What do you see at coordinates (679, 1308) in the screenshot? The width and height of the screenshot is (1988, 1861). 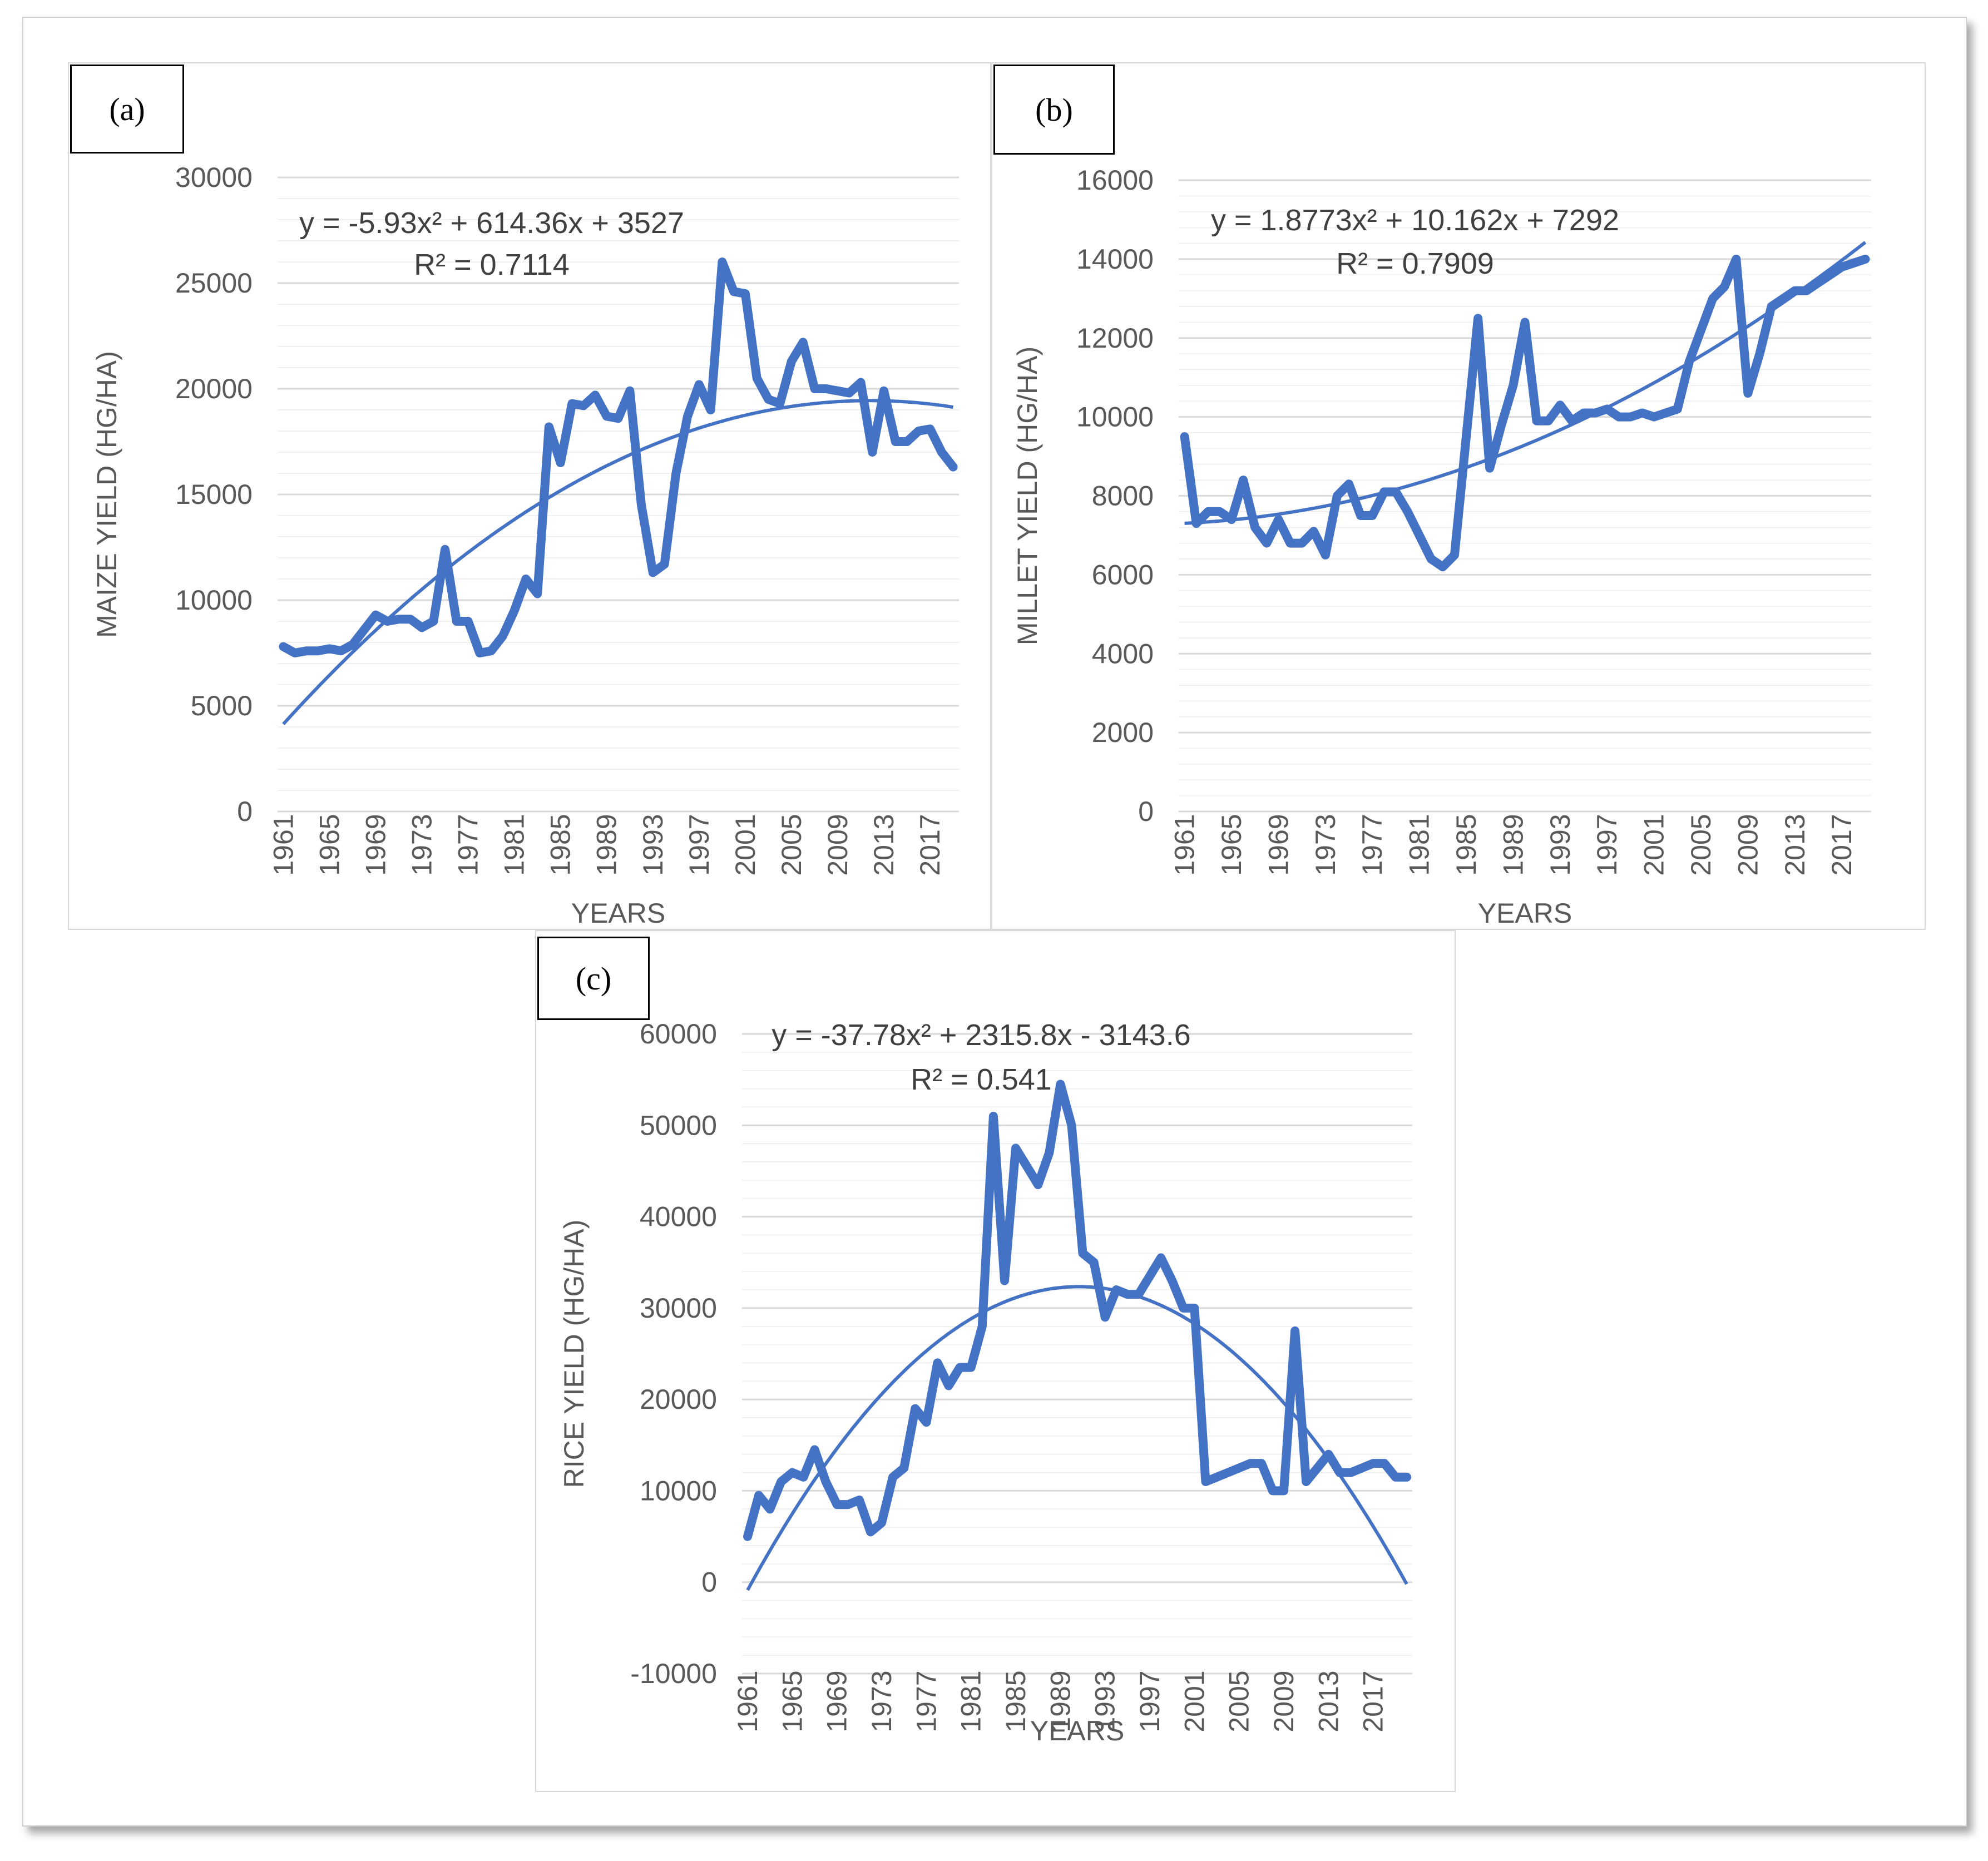 I see `y-tick-label: 30000` at bounding box center [679, 1308].